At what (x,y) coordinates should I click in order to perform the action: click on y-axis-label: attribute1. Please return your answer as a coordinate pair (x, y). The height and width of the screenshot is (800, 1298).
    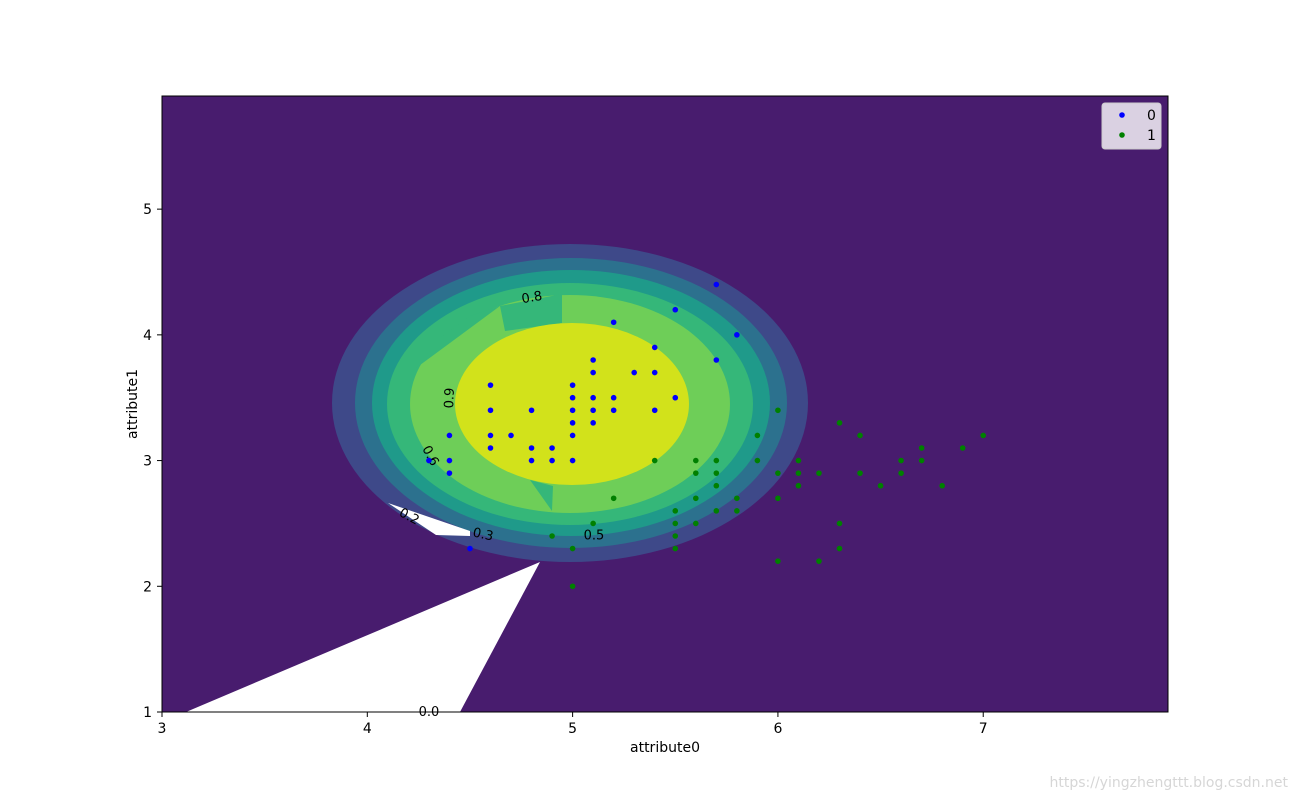
    Looking at the image, I should click on (133, 404).